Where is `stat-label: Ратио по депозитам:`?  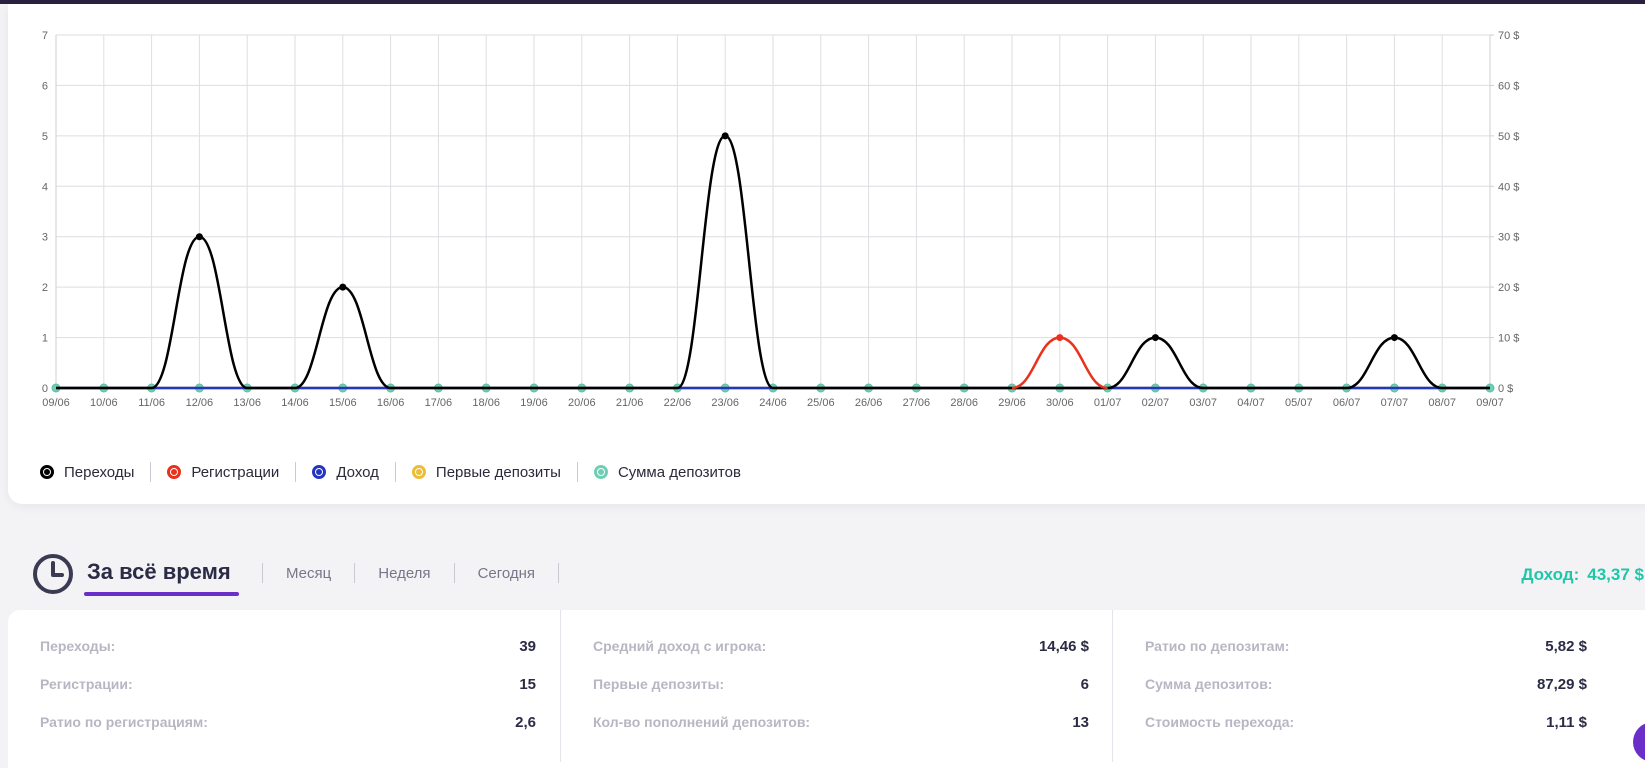 stat-label: Ратио по депозитам: is located at coordinates (1217, 646).